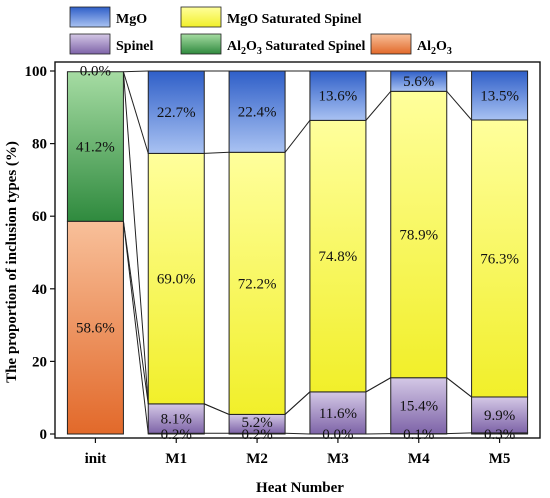 This screenshot has width=550, height=498. I want to click on x-tick-label-M1: M1, so click(176, 459).